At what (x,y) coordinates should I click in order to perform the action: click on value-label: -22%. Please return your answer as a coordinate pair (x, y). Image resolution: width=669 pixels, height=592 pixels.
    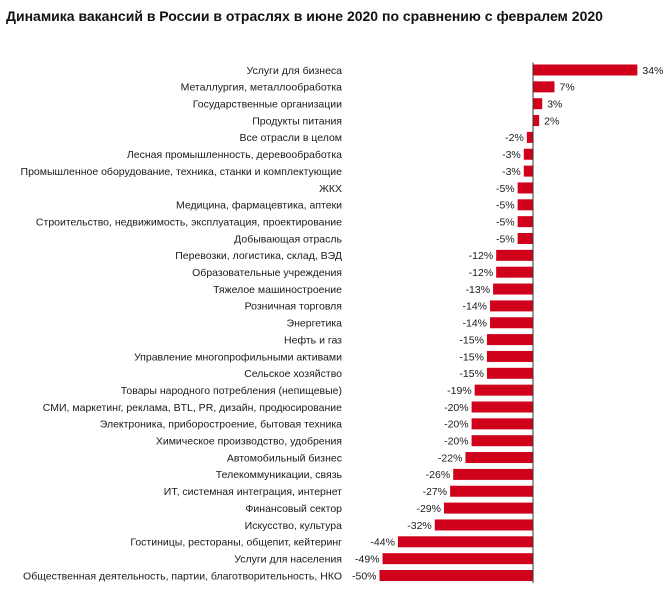
    Looking at the image, I should click on (450, 458).